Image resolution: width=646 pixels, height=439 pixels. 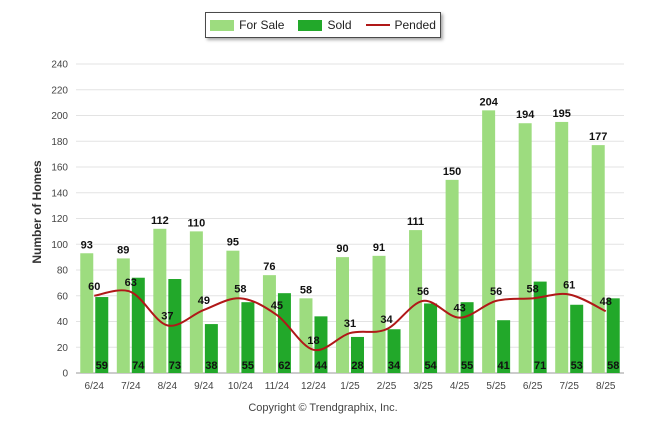 I want to click on data-label-for-sale: 112, so click(x=160, y=221).